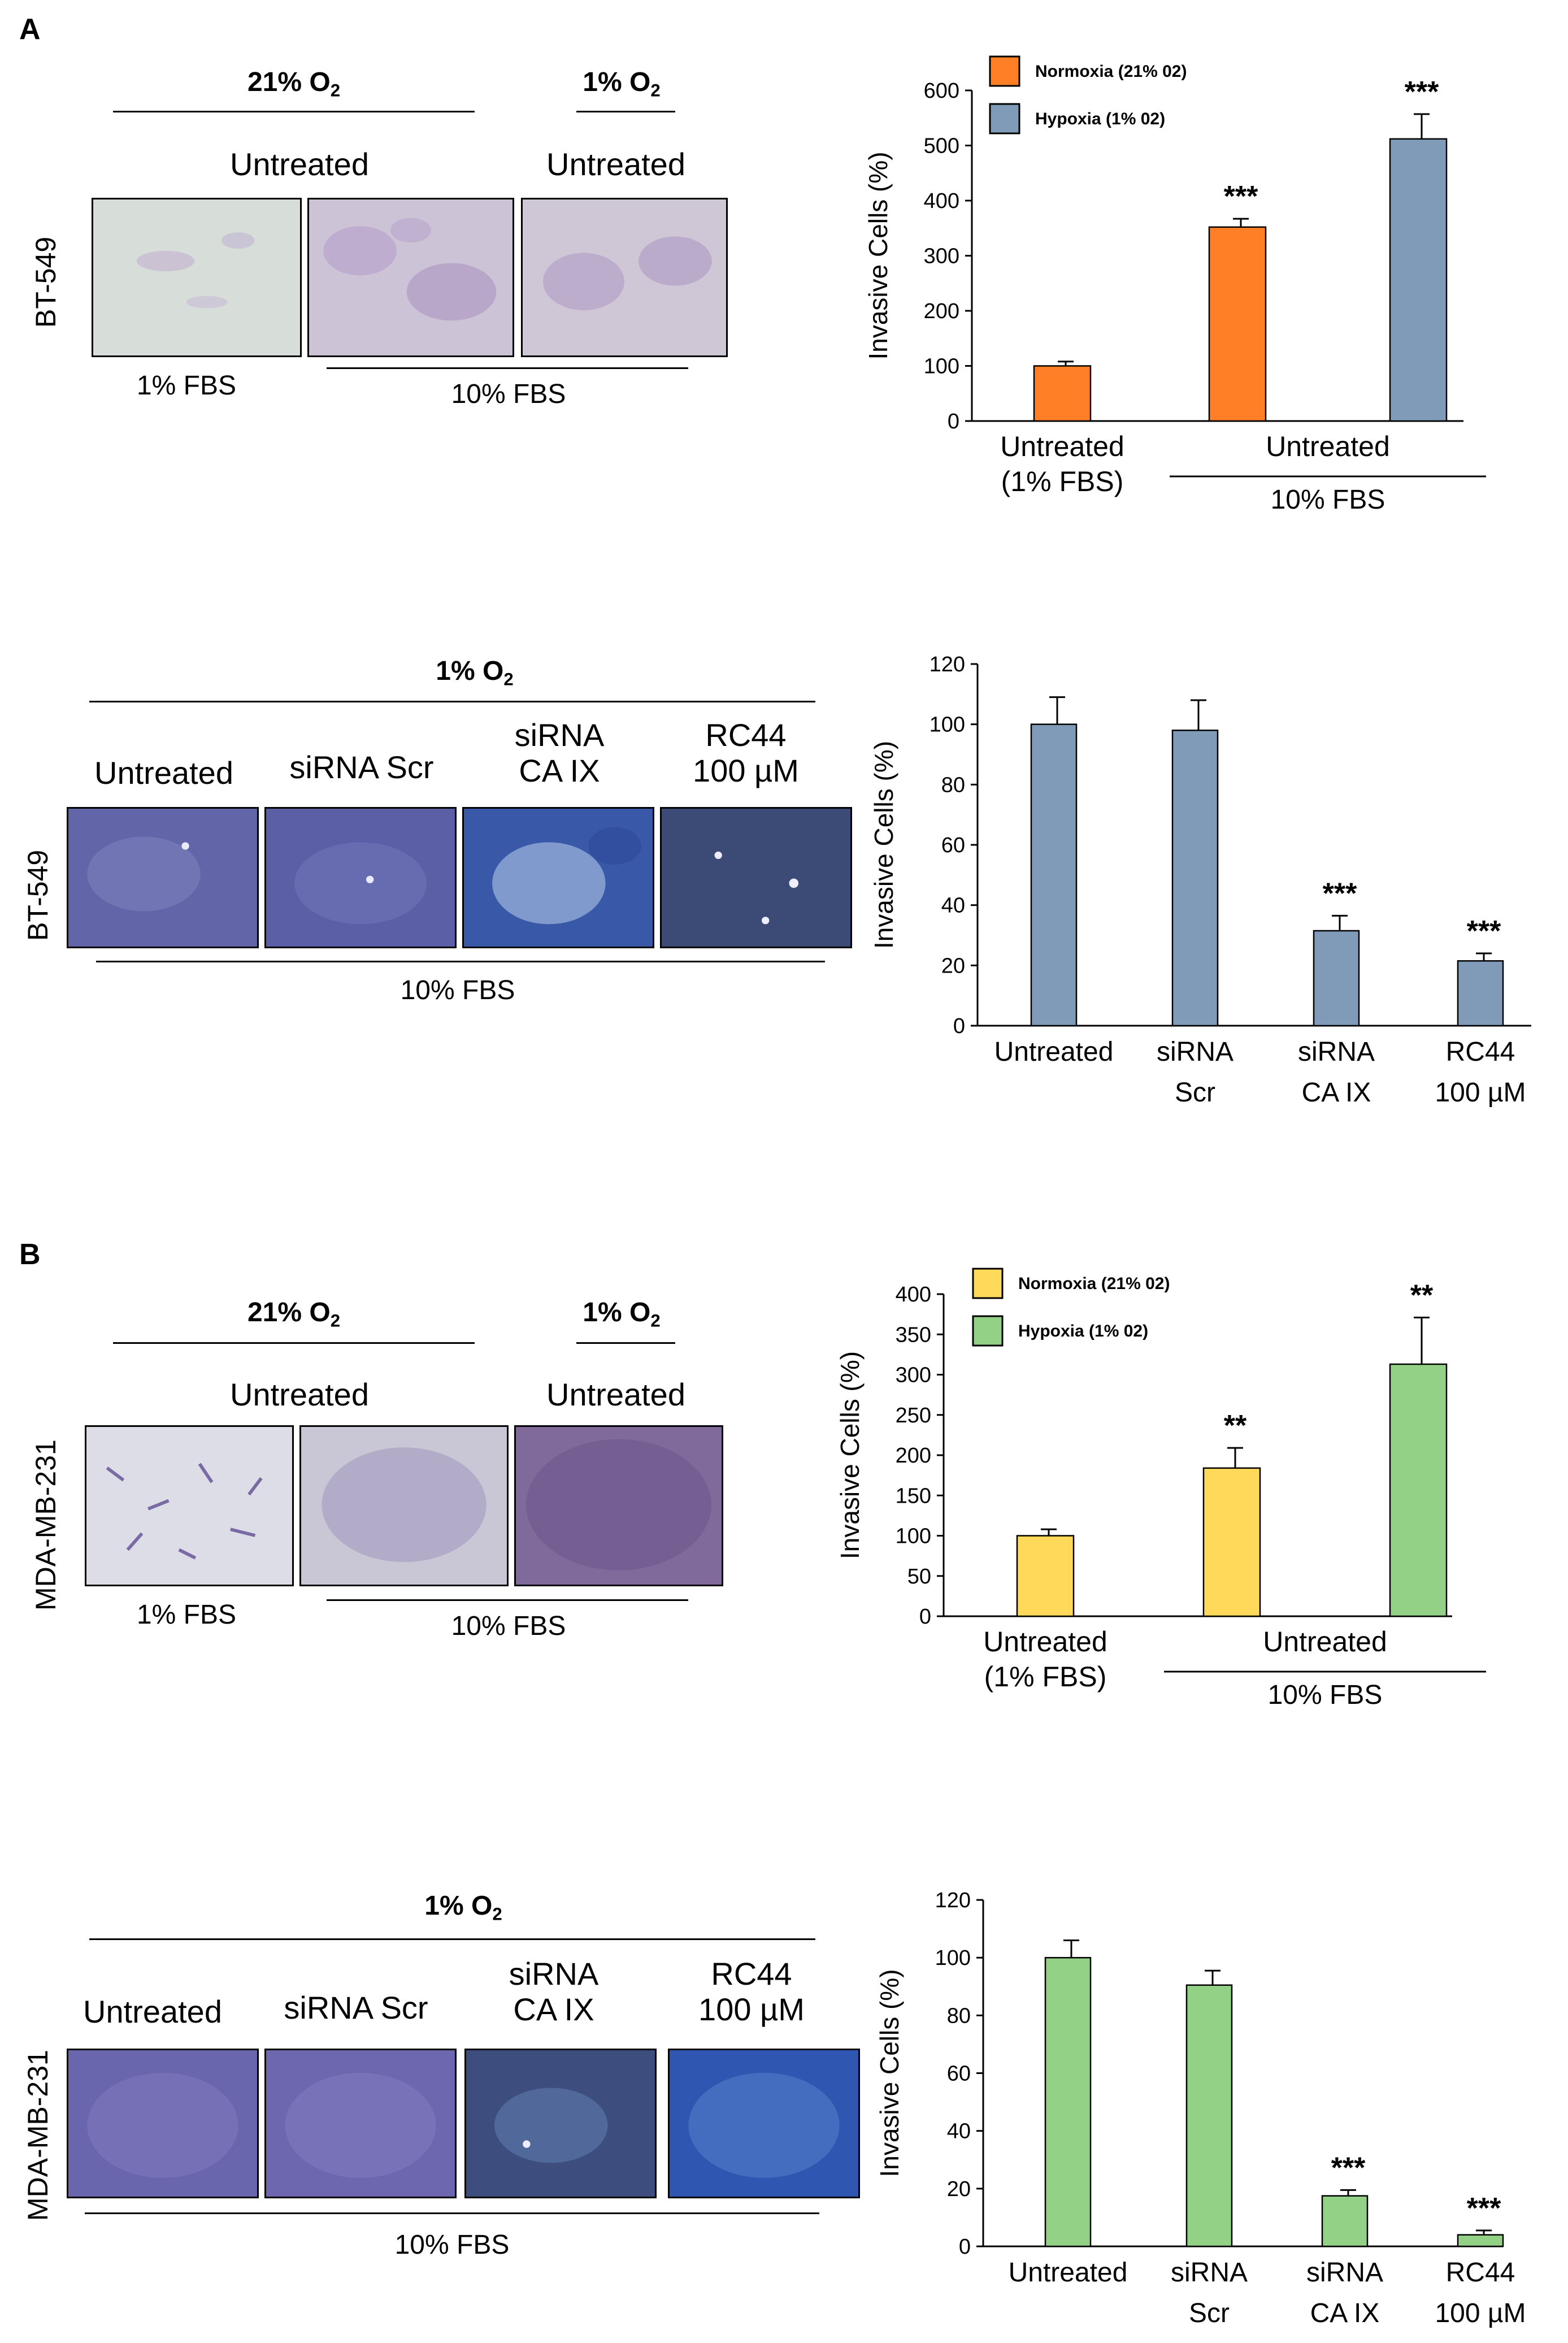 This screenshot has height=2343, width=1568. What do you see at coordinates (299, 1394) in the screenshot?
I see `untreated-label-21: Untreated` at bounding box center [299, 1394].